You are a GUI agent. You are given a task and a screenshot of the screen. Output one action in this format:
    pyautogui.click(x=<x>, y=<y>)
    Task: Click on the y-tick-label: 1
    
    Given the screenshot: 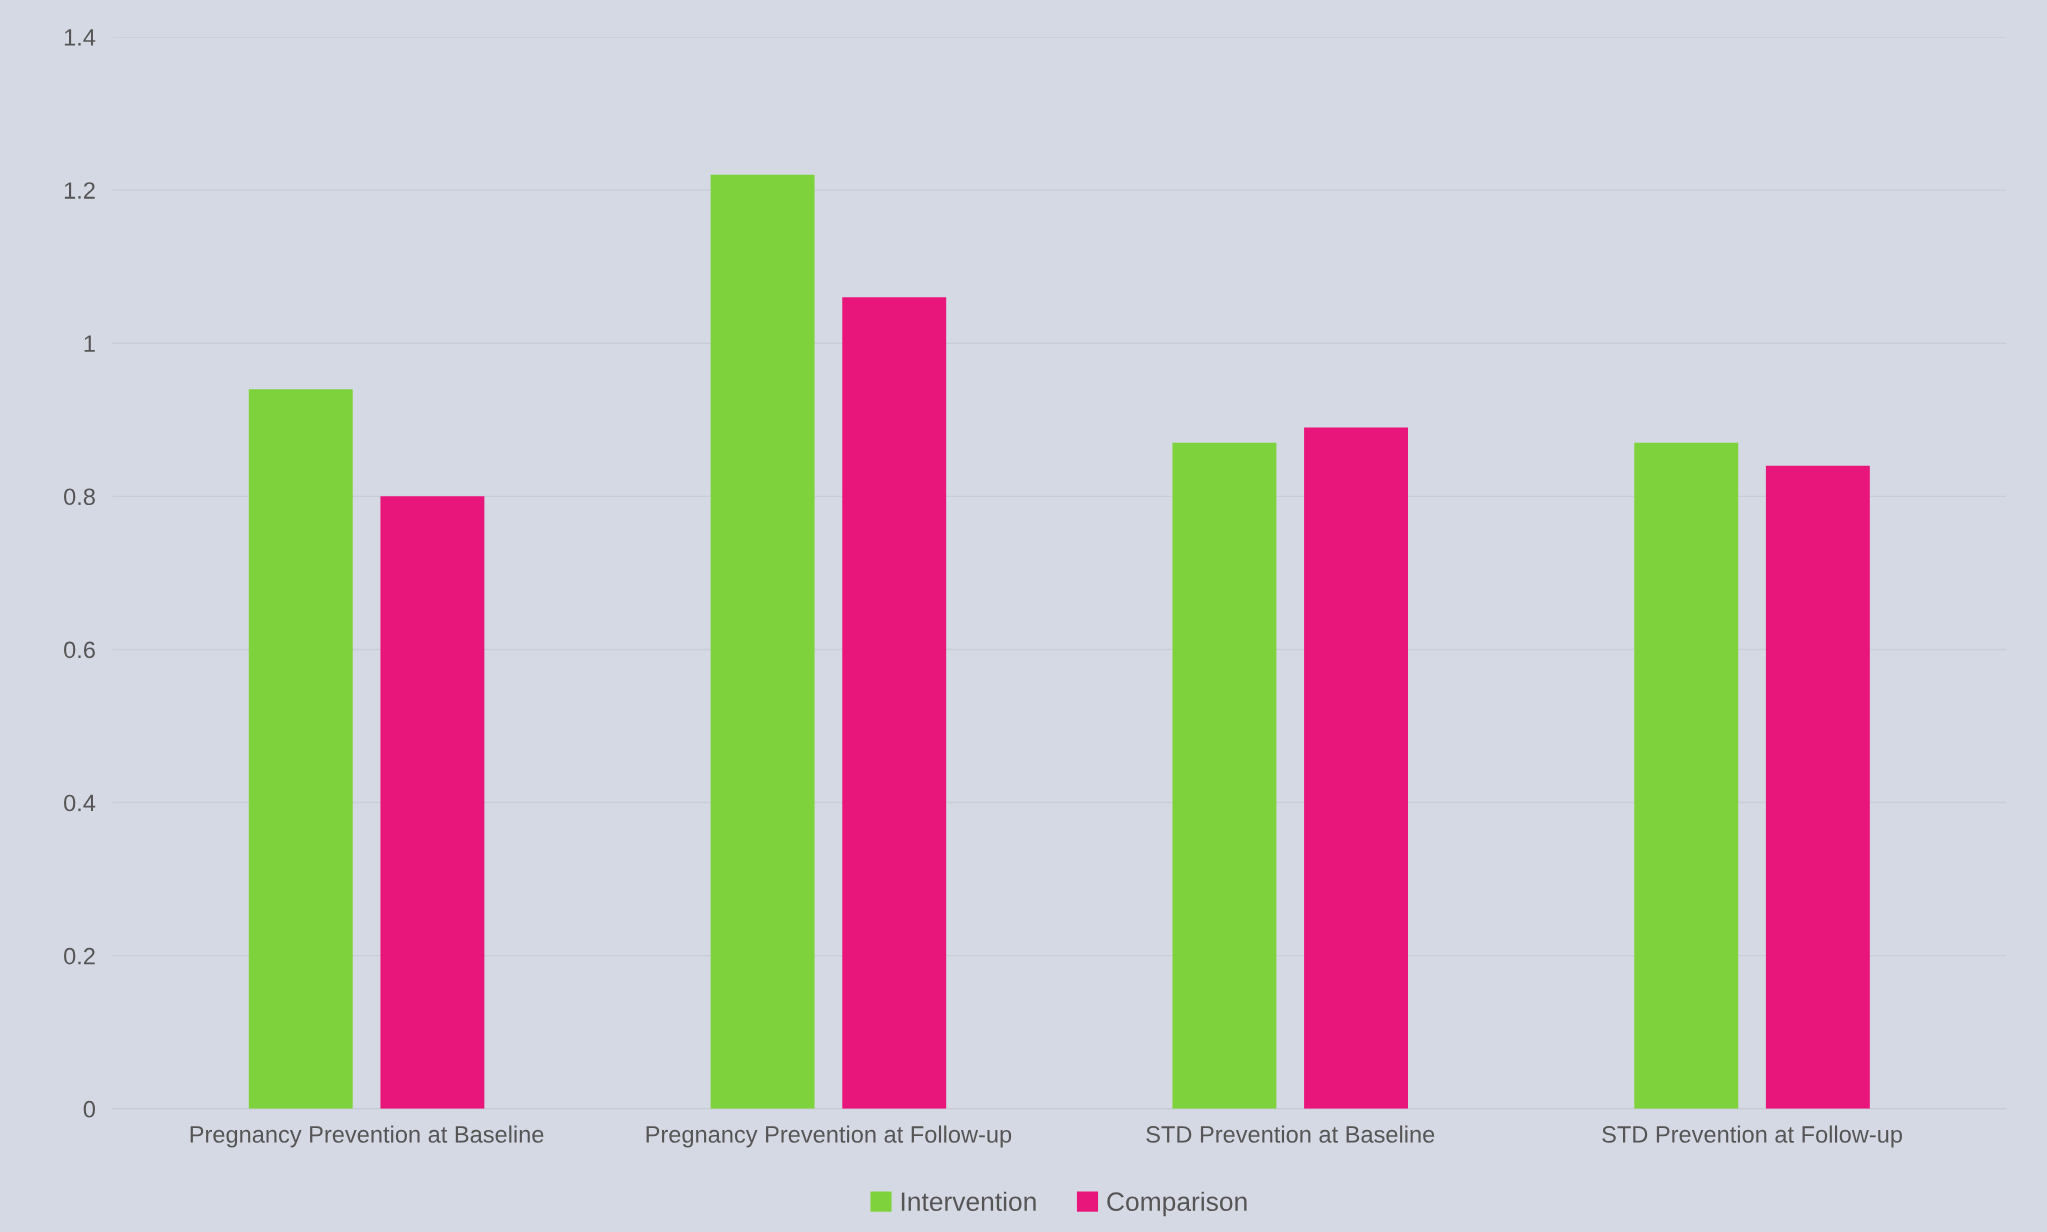 What is the action you would take?
    pyautogui.click(x=89, y=343)
    